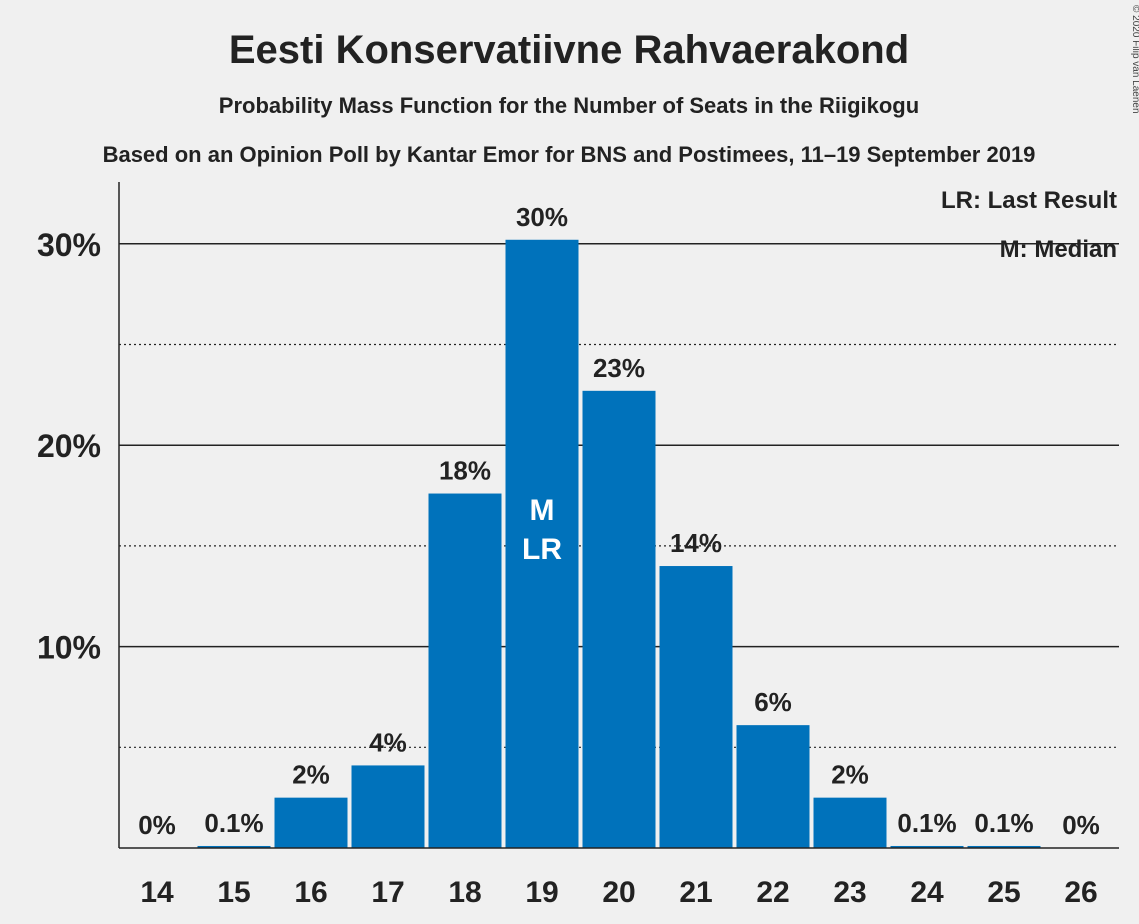  I want to click on legend-last-result: LR: Last Result, so click(1029, 200).